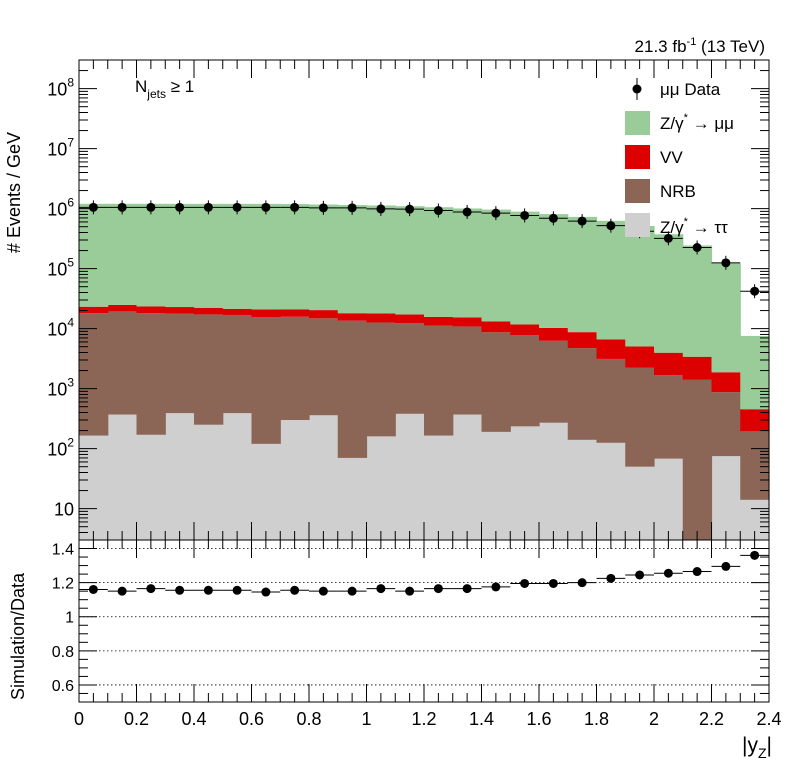  I want to click on top-ytick-label-3: 10³, so click(60, 388).